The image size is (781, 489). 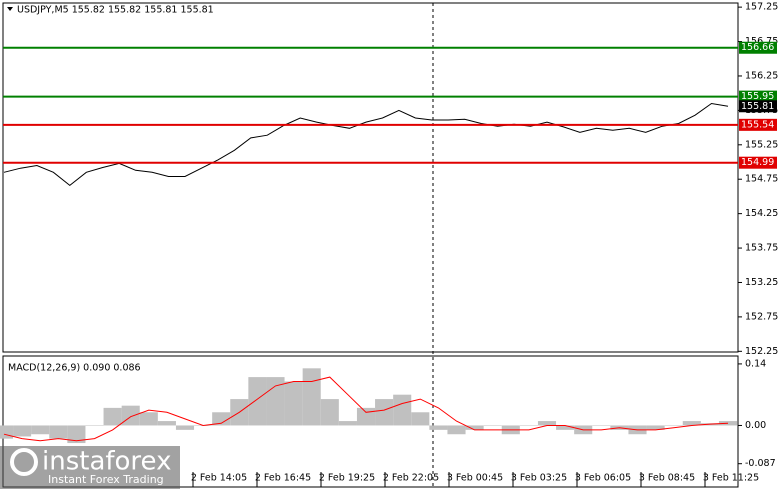 I want to click on x-tick-label: 3 Feb 03:25, so click(x=539, y=478).